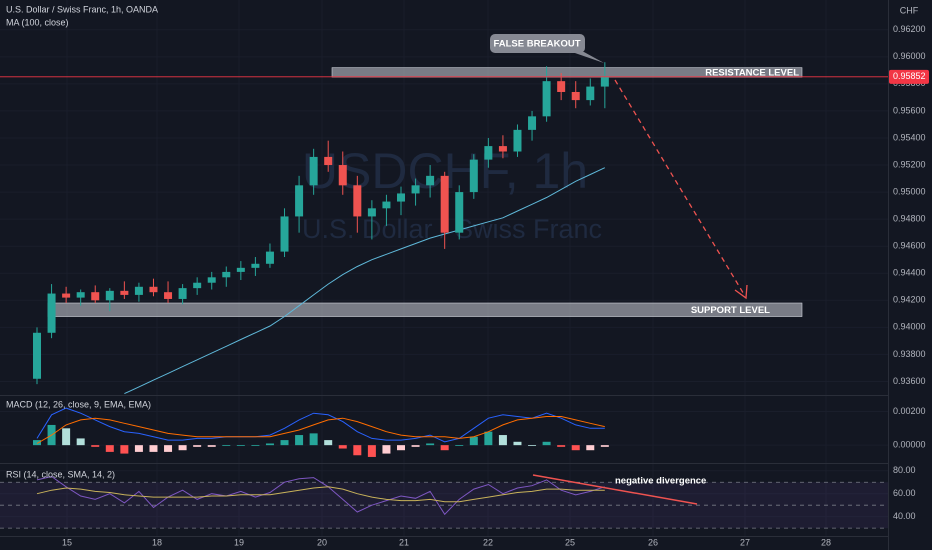 The height and width of the screenshot is (550, 932). I want to click on last-price-label: 0.95852, so click(909, 76).